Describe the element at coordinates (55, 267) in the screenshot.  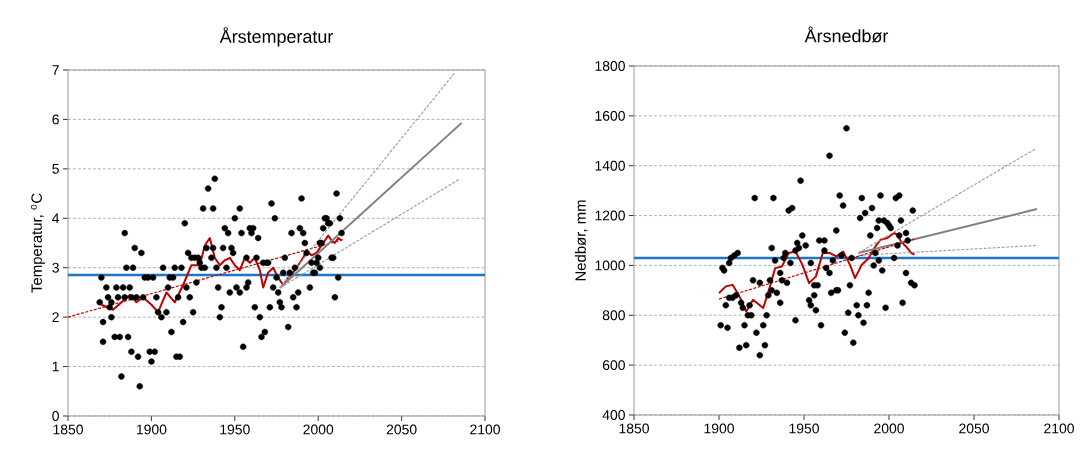
I see `y-tick-label: 3` at that location.